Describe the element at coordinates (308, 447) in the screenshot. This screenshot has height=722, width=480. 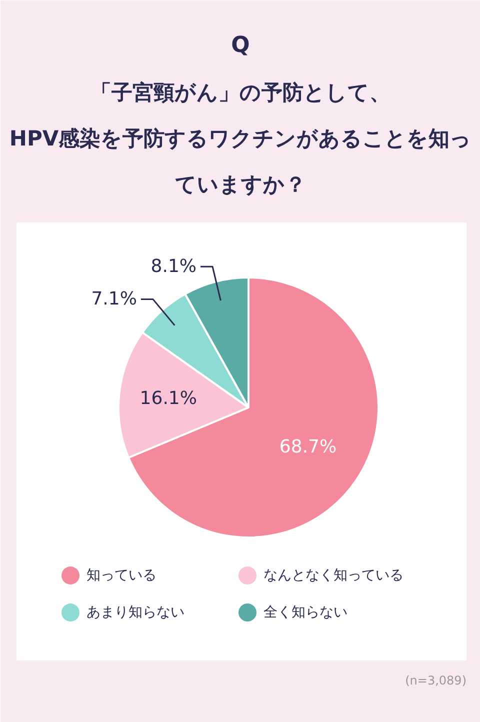
I see `data-label: 68.7%` at that location.